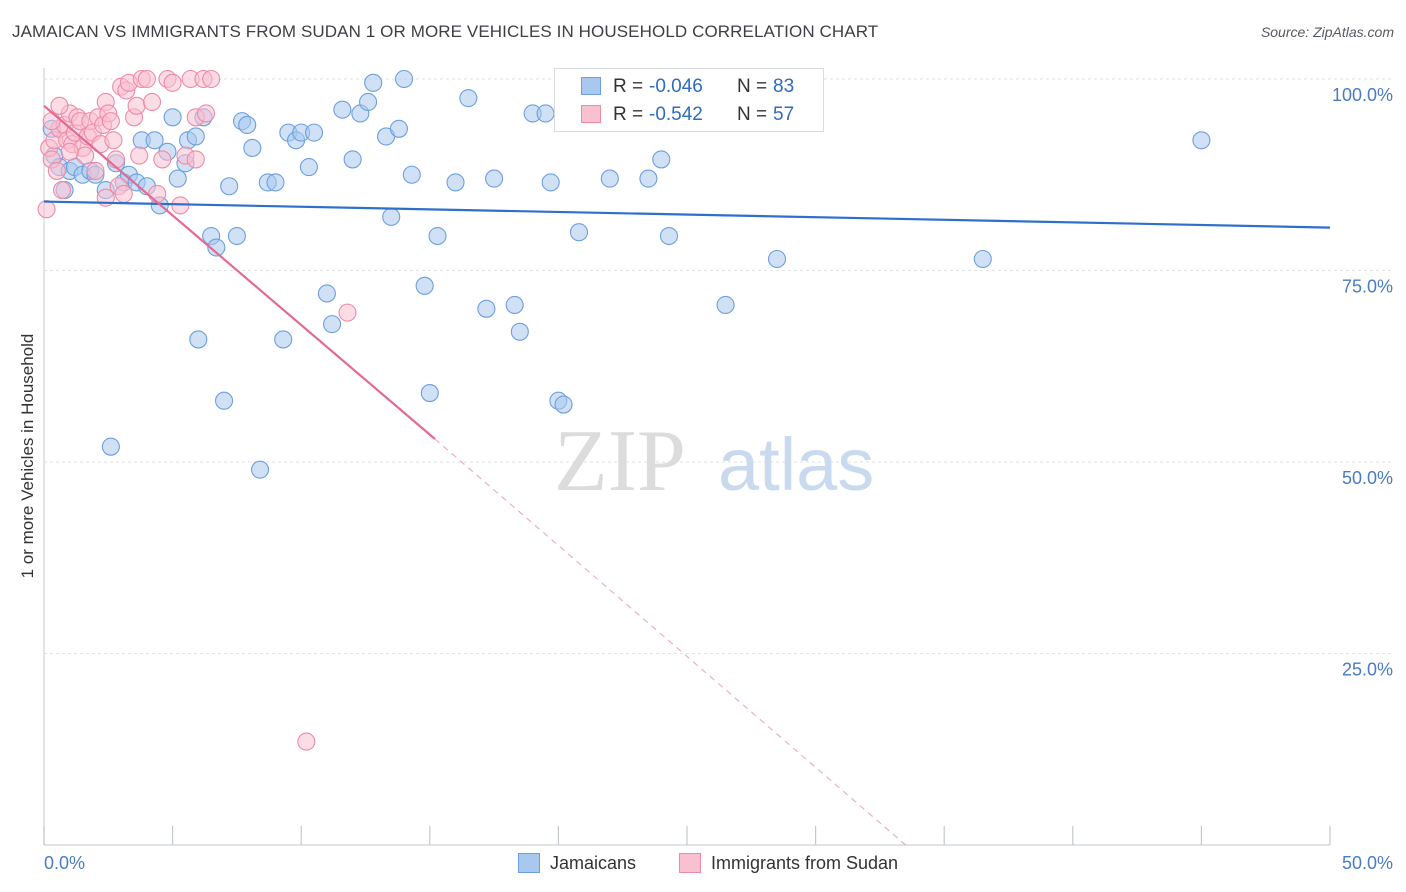  I want to click on y-tick-label: 50.0%, so click(1367, 478).